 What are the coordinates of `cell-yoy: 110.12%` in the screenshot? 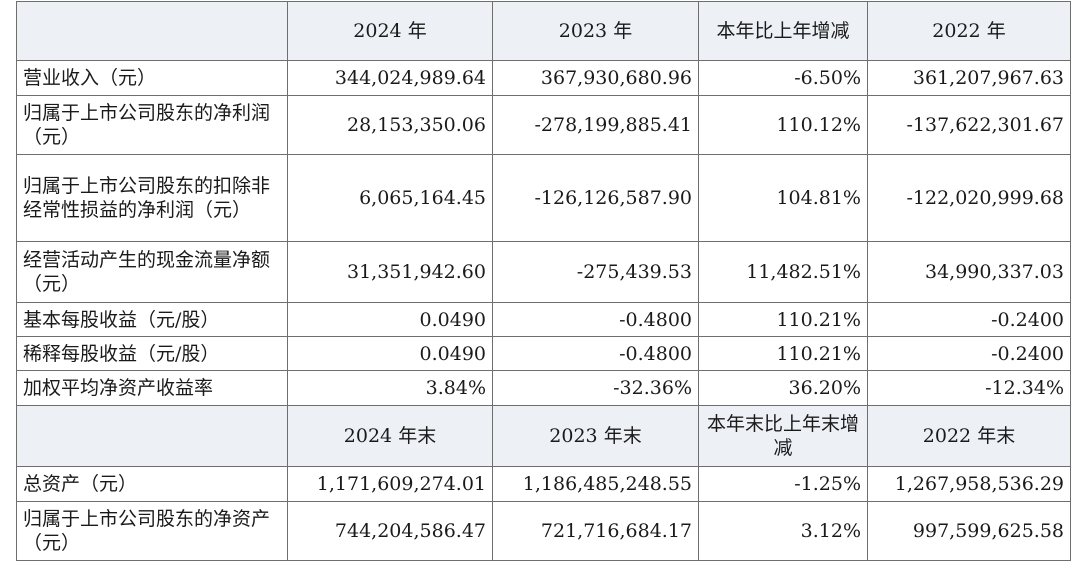 It's located at (783, 125).